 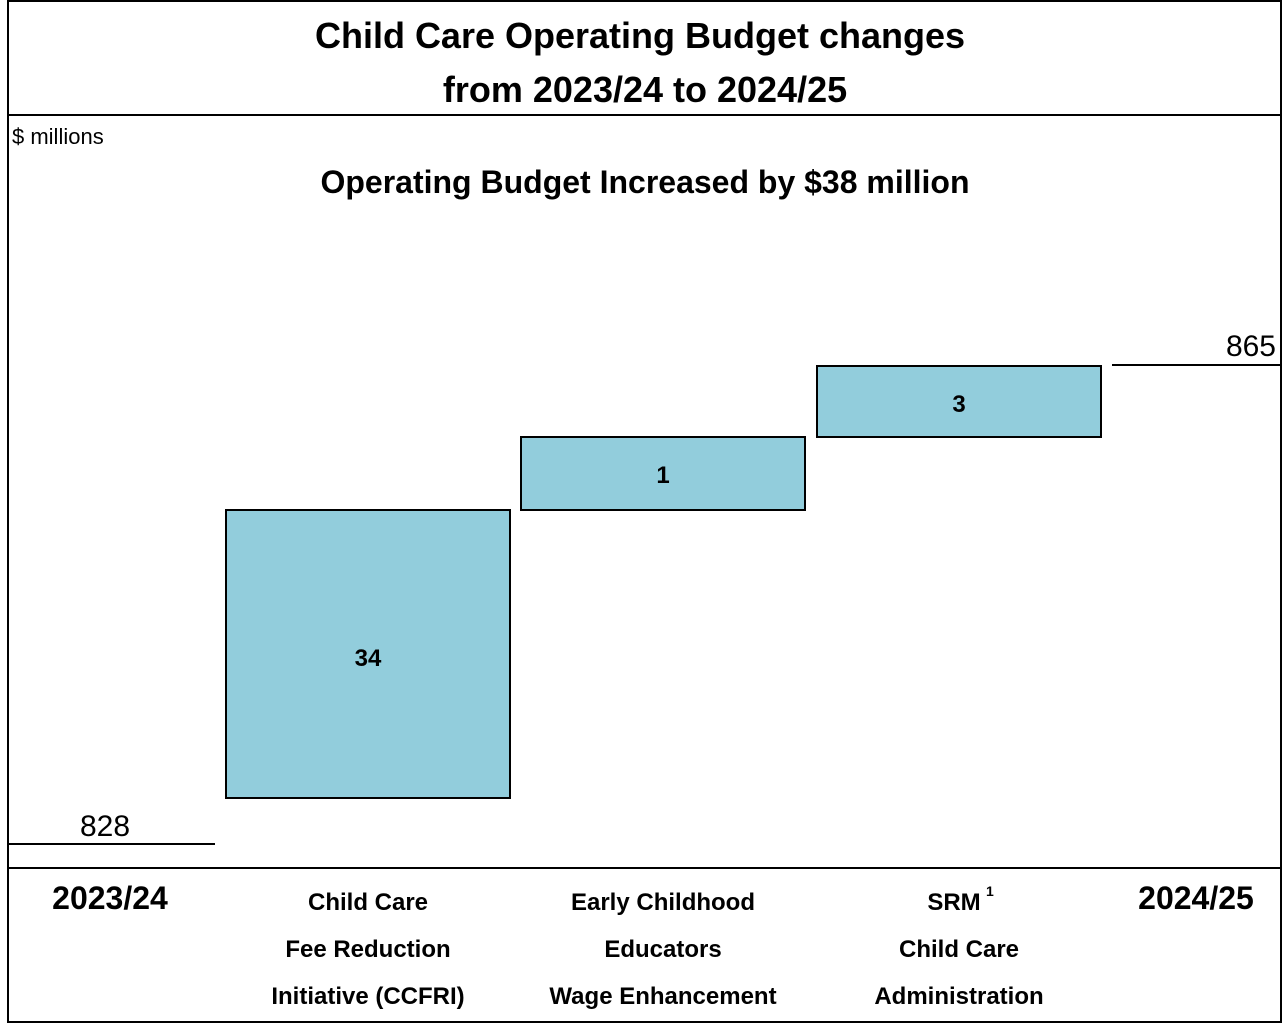 I want to click on bar-label-ece-wage: 1, so click(x=662, y=475).